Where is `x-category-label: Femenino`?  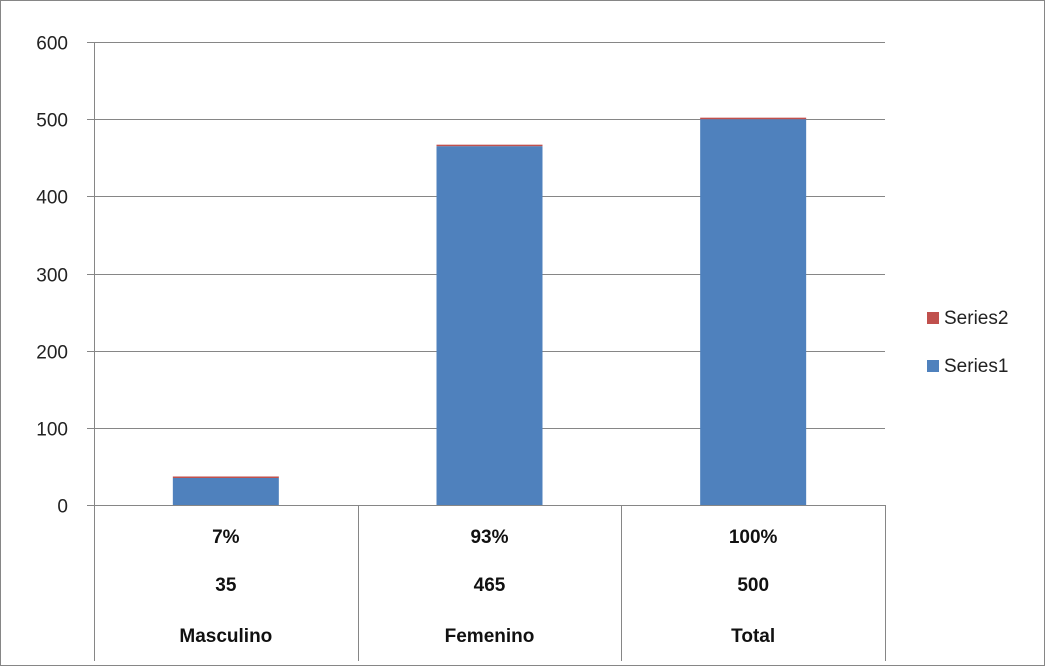
x-category-label: Femenino is located at coordinates (490, 636).